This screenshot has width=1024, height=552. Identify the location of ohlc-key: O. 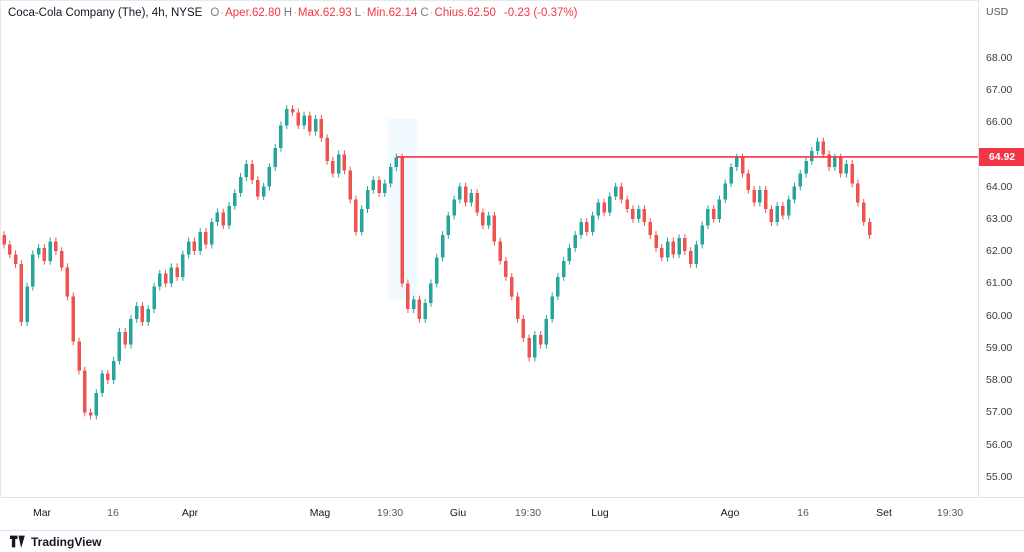
(215, 13).